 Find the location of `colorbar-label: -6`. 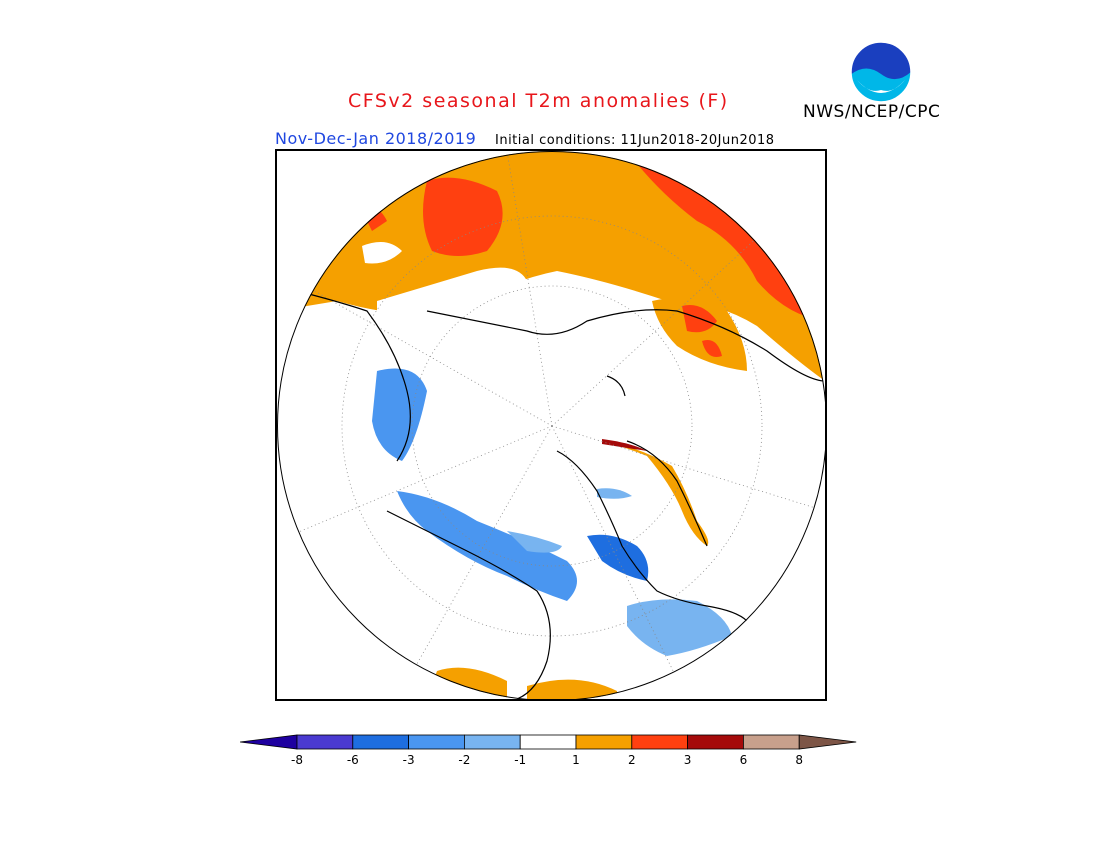

colorbar-label: -6 is located at coordinates (353, 760).